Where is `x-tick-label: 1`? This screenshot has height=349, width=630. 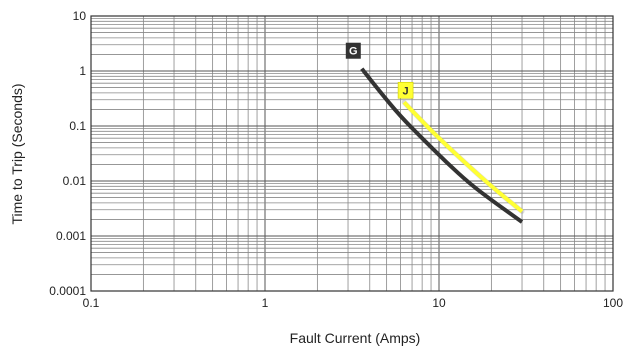 x-tick-label: 1 is located at coordinates (265, 303).